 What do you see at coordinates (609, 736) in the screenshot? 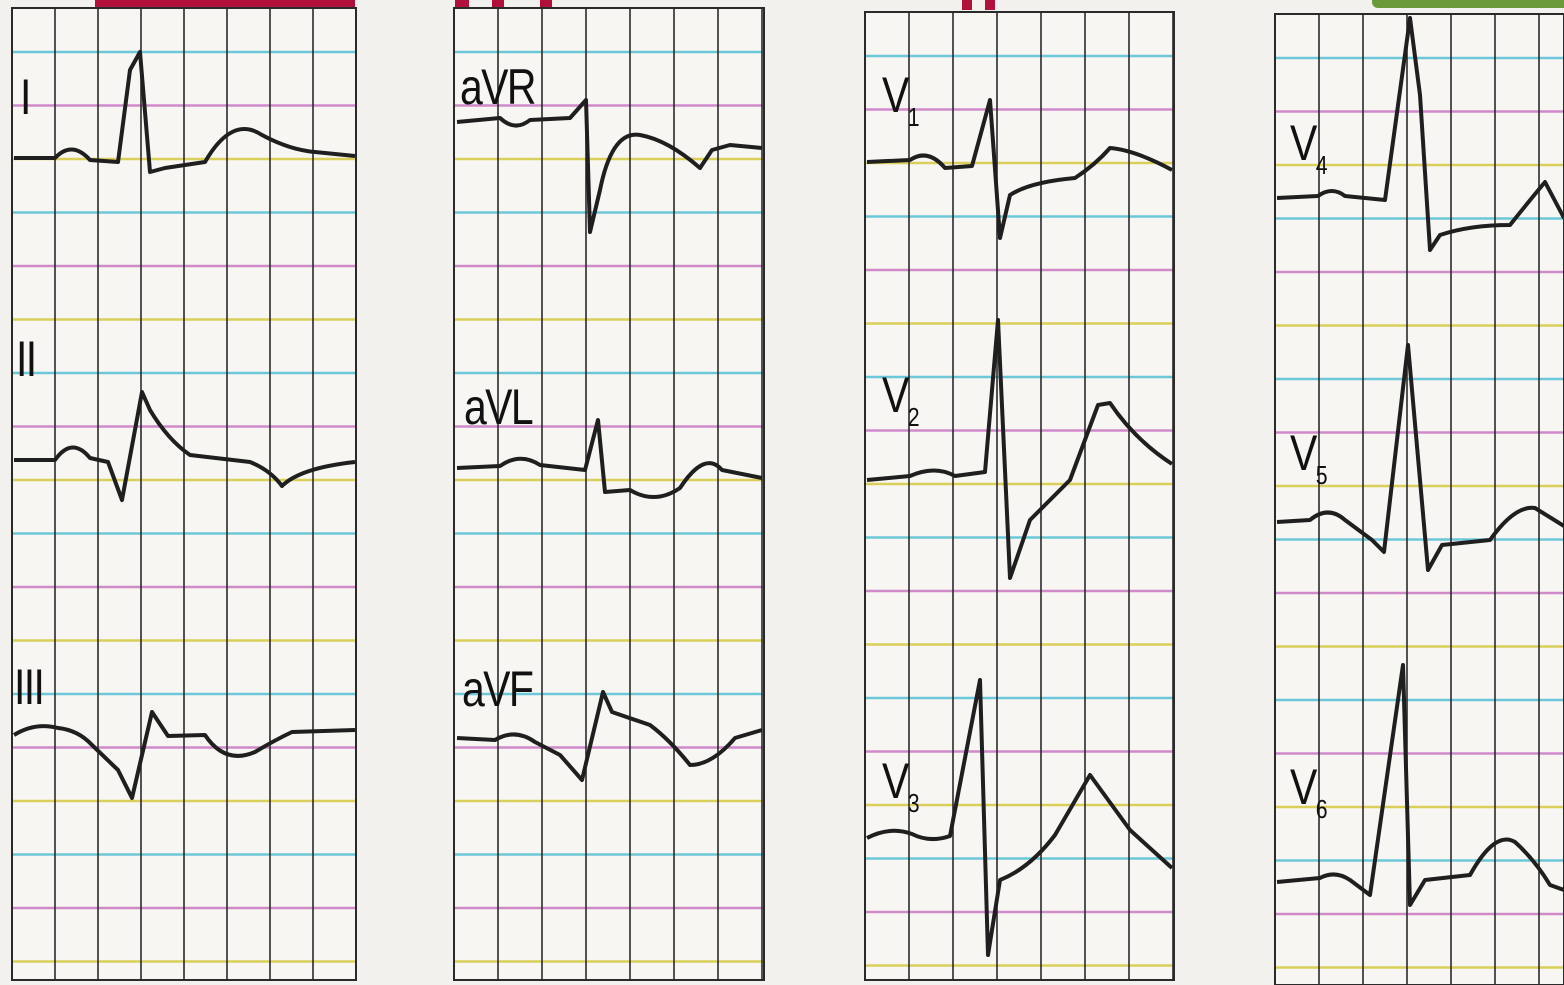
I see `trace-lead-aVF` at bounding box center [609, 736].